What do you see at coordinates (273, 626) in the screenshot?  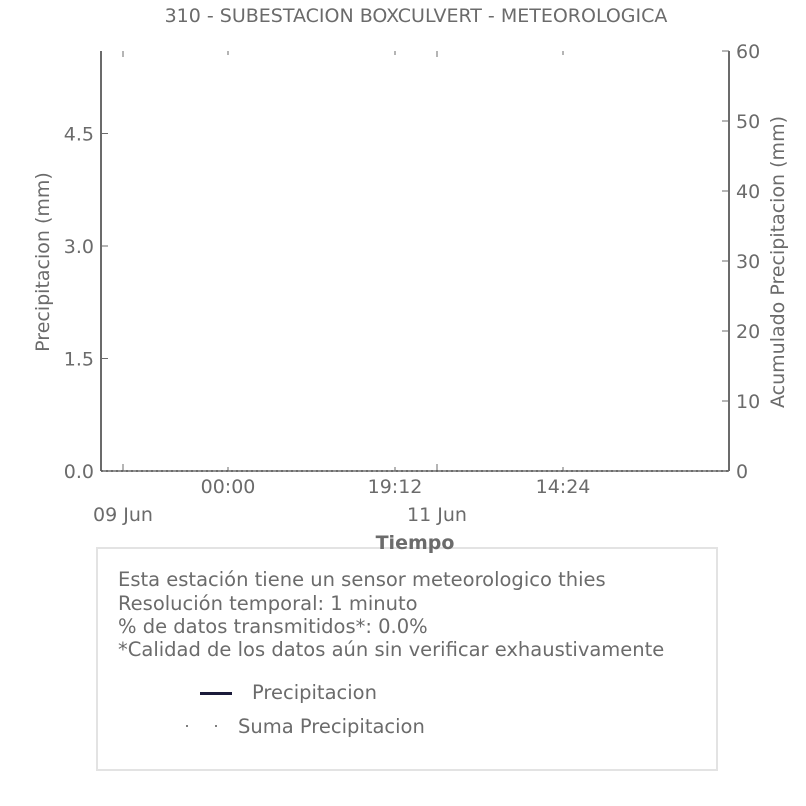 I see `transmitted-text: % de datos transmitidos*: 0.0%` at bounding box center [273, 626].